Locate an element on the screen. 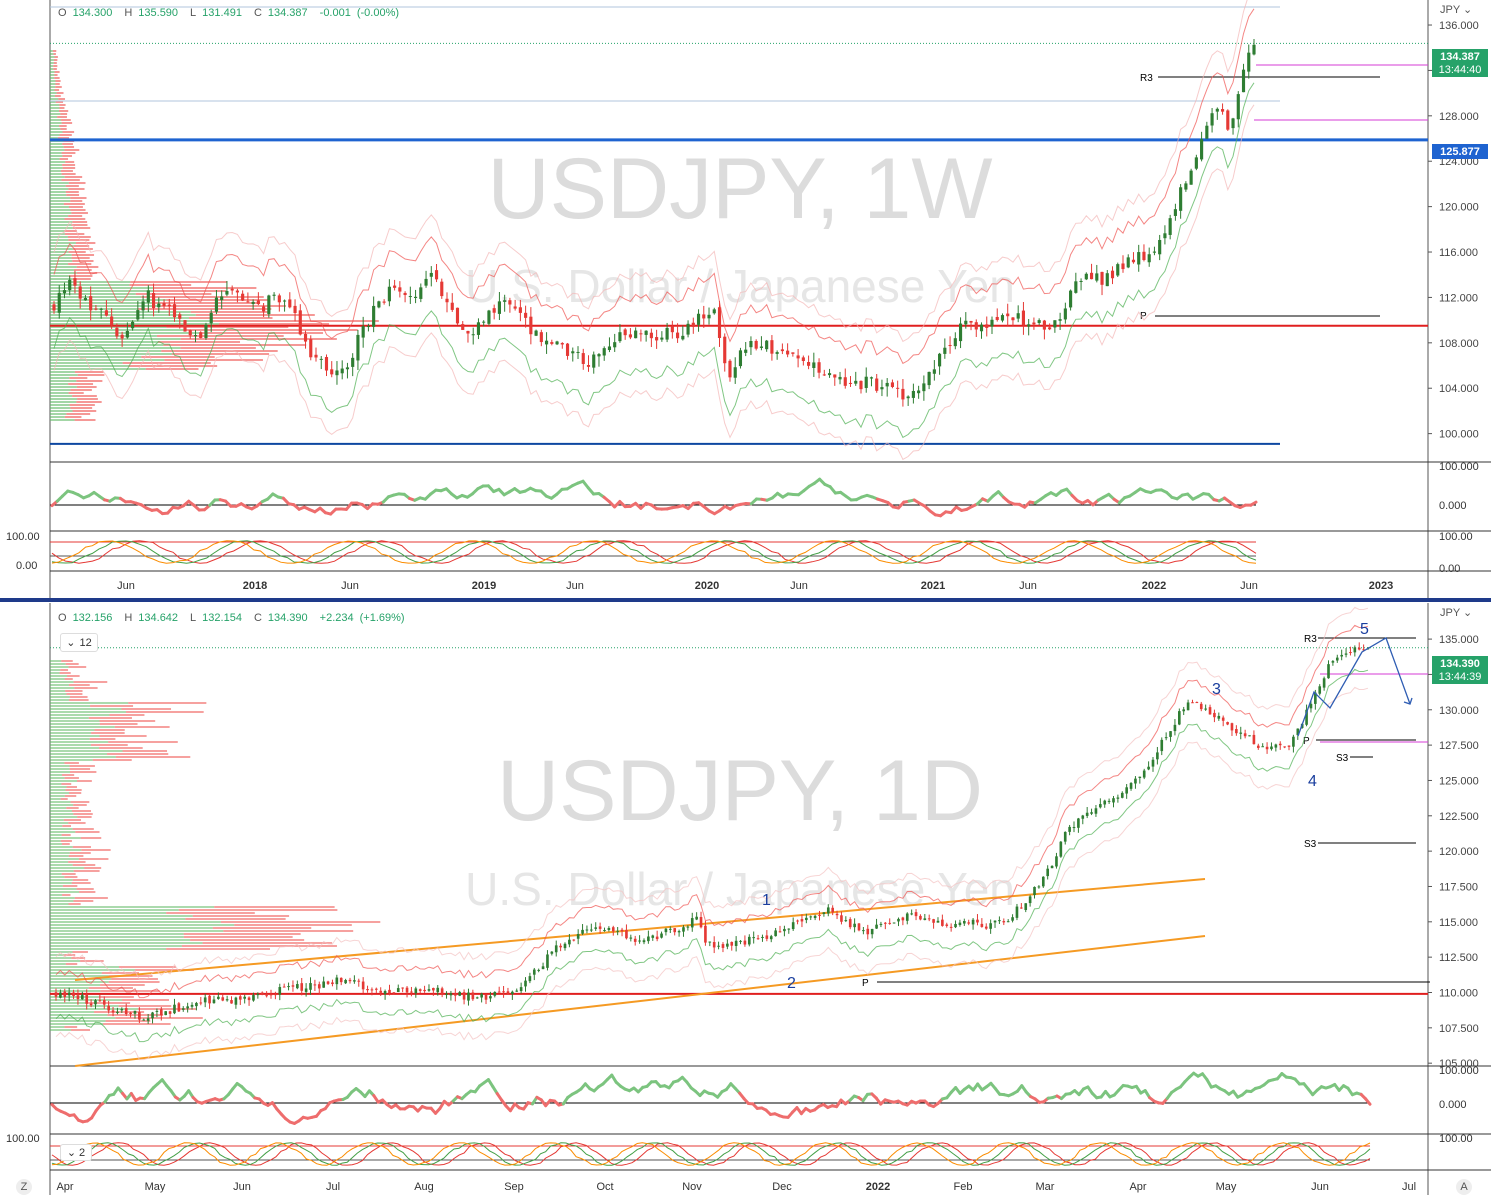  indicators-toggle-button: ⌄ 12 is located at coordinates (79, 642).